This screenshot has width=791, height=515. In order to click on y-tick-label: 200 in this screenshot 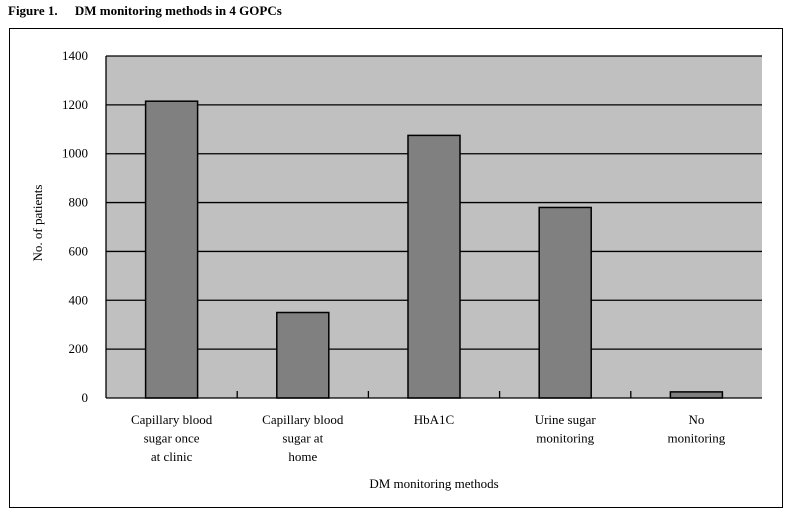, I will do `click(79, 348)`.